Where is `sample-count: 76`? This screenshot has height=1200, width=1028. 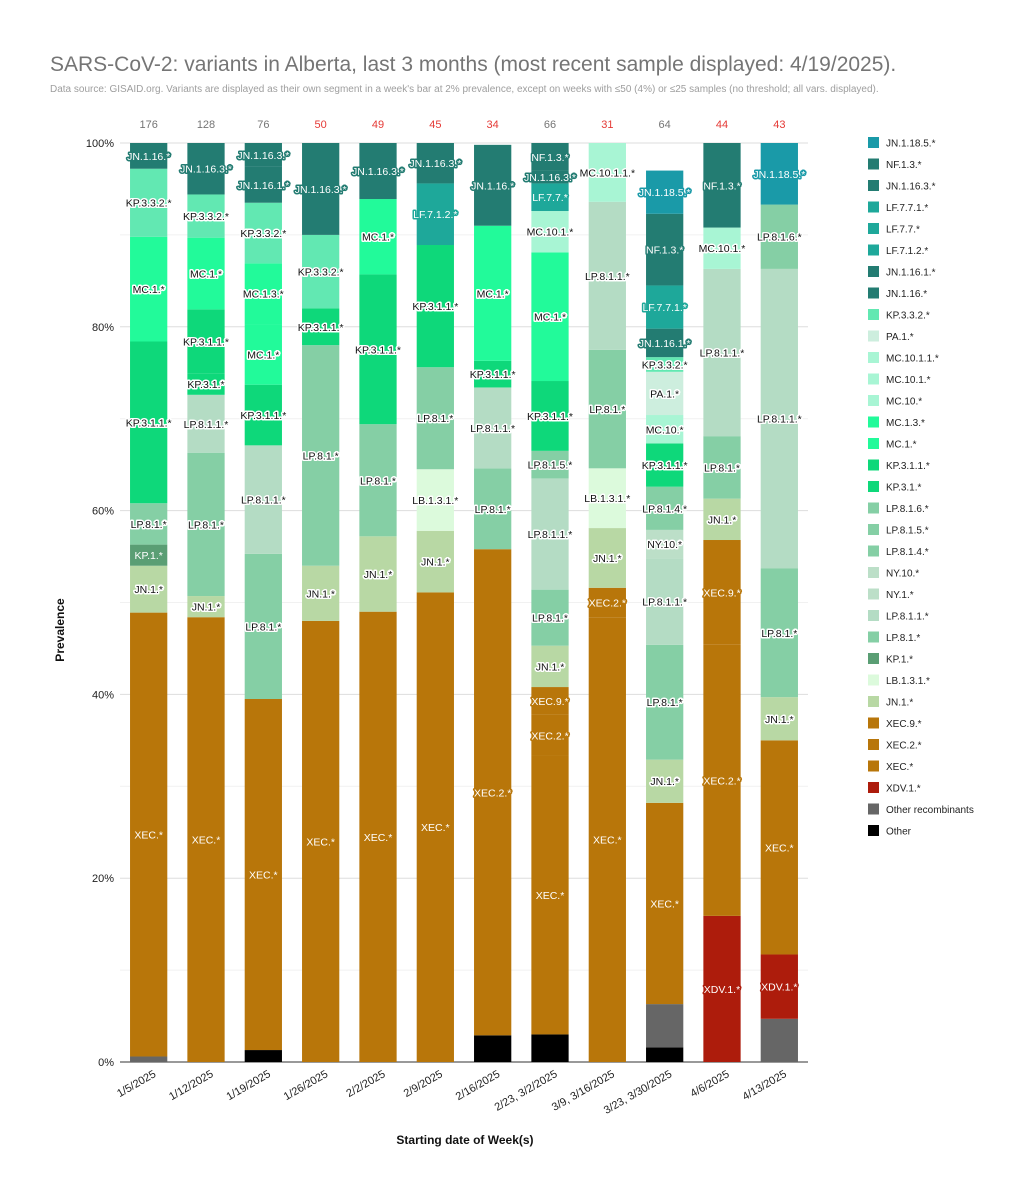
sample-count: 76 is located at coordinates (263, 125).